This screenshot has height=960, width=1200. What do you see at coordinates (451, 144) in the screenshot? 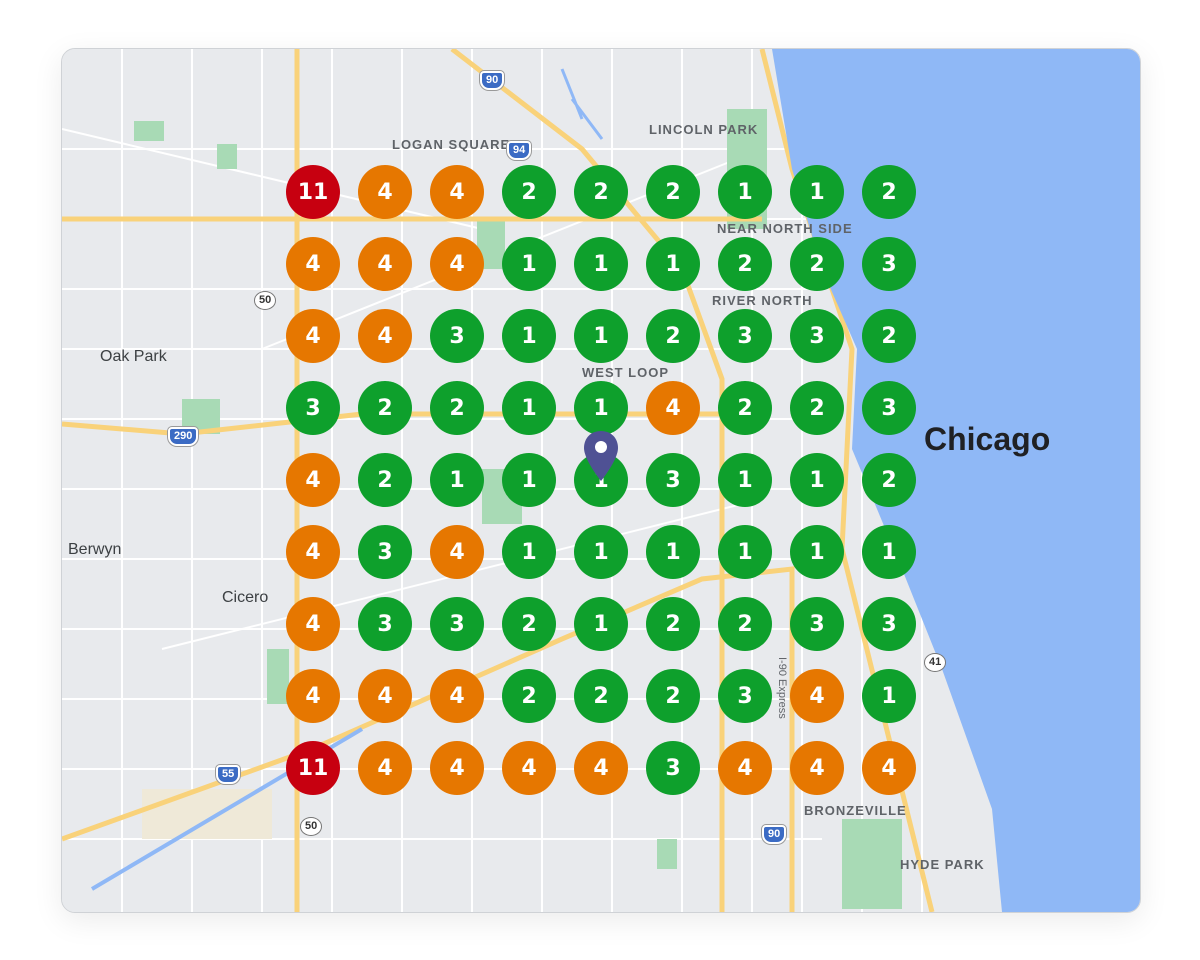
I see `label-logan-square: LOGAN SQUARE` at bounding box center [451, 144].